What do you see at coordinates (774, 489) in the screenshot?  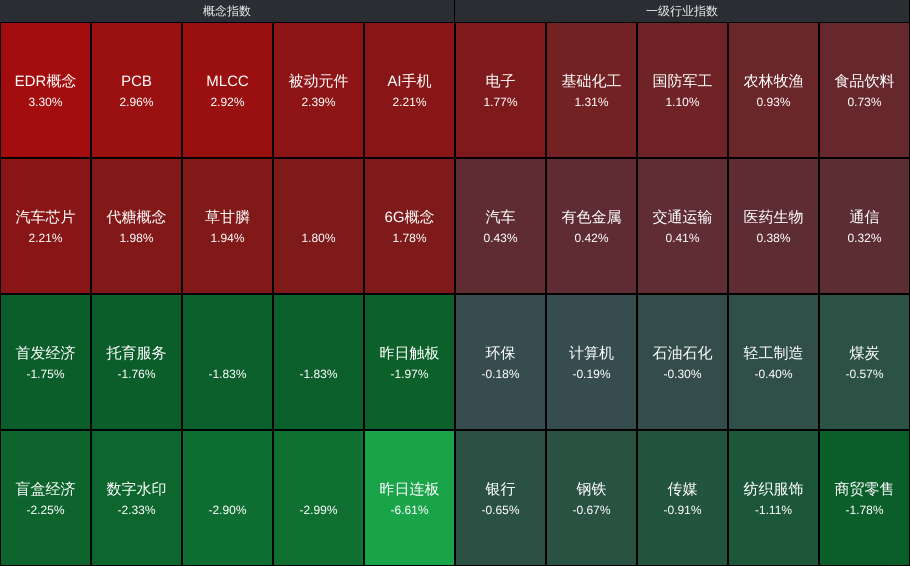 I see `category-label: 纺织服饰` at bounding box center [774, 489].